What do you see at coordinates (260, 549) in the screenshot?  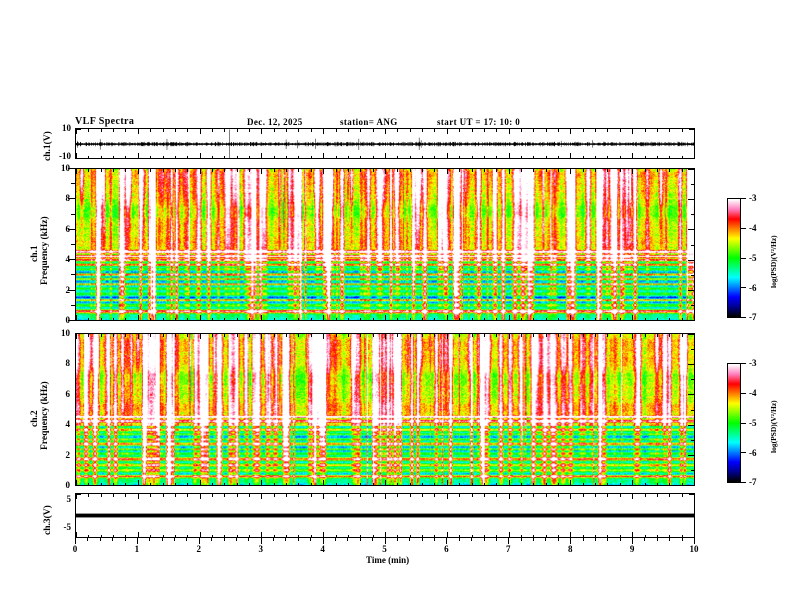 I see `x-tick-label: 3` at bounding box center [260, 549].